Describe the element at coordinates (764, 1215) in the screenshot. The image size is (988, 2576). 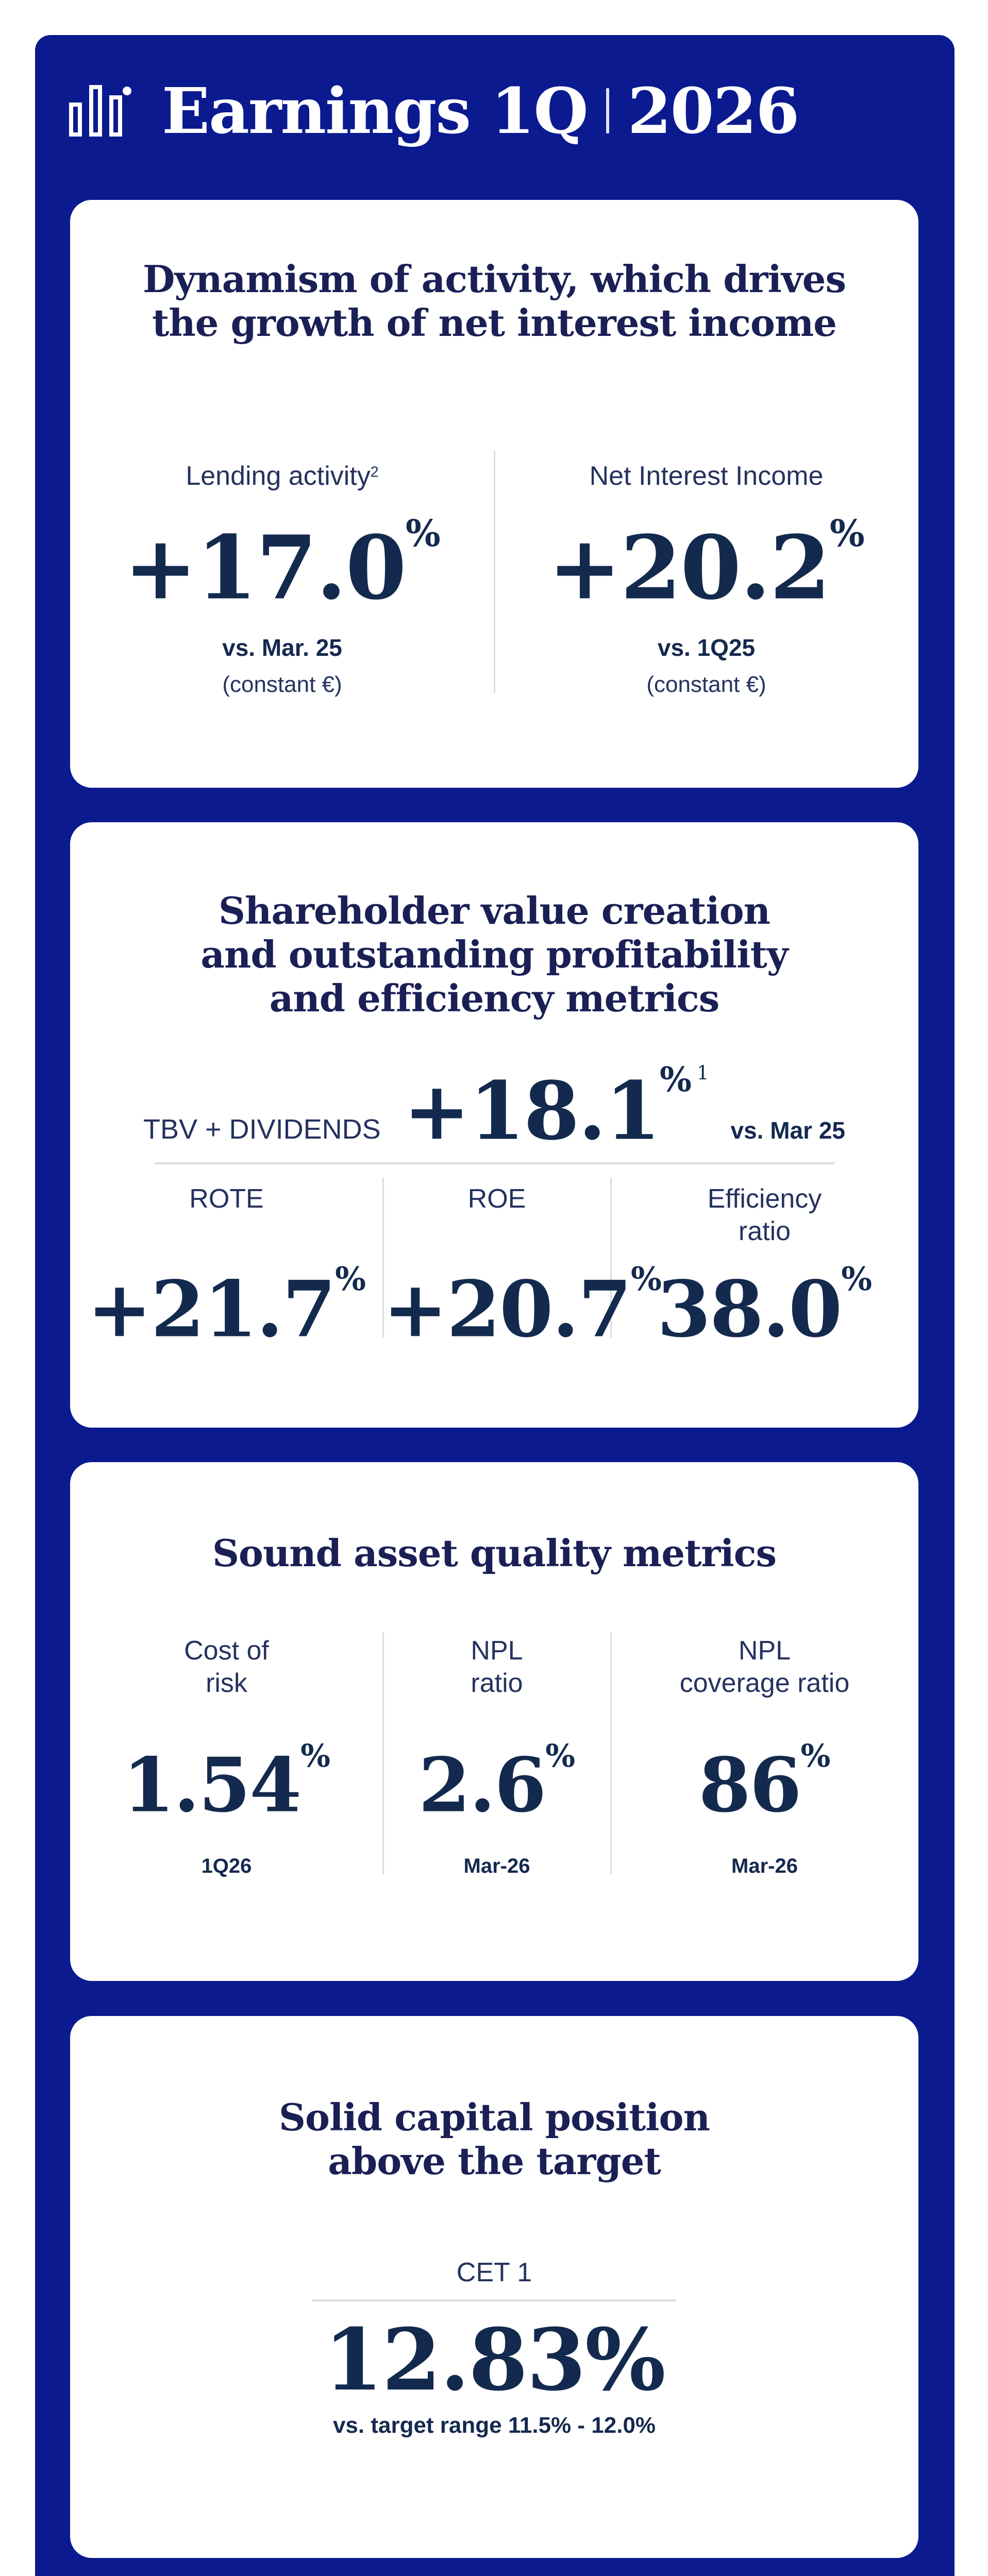
I see `metric-label: Efficiency ratio` at that location.